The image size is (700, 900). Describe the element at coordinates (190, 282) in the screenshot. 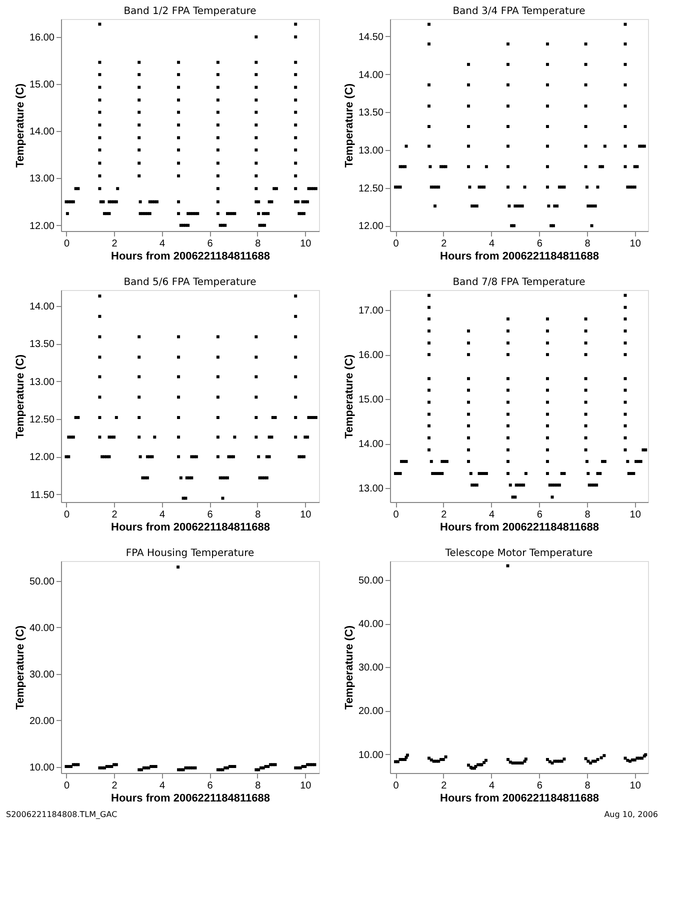

I see `chart-title: Band 5/6 FPA Temperature` at that location.